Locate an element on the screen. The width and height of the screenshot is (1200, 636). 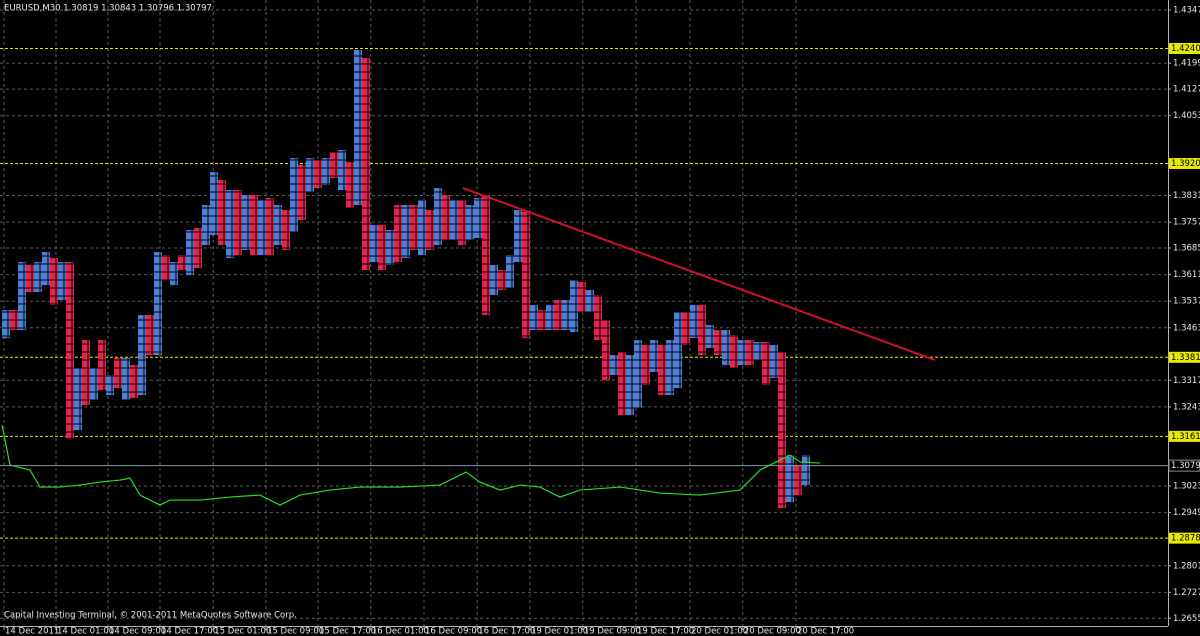
x-tick-label: 20 Dec 09:00 is located at coordinates (772, 631).